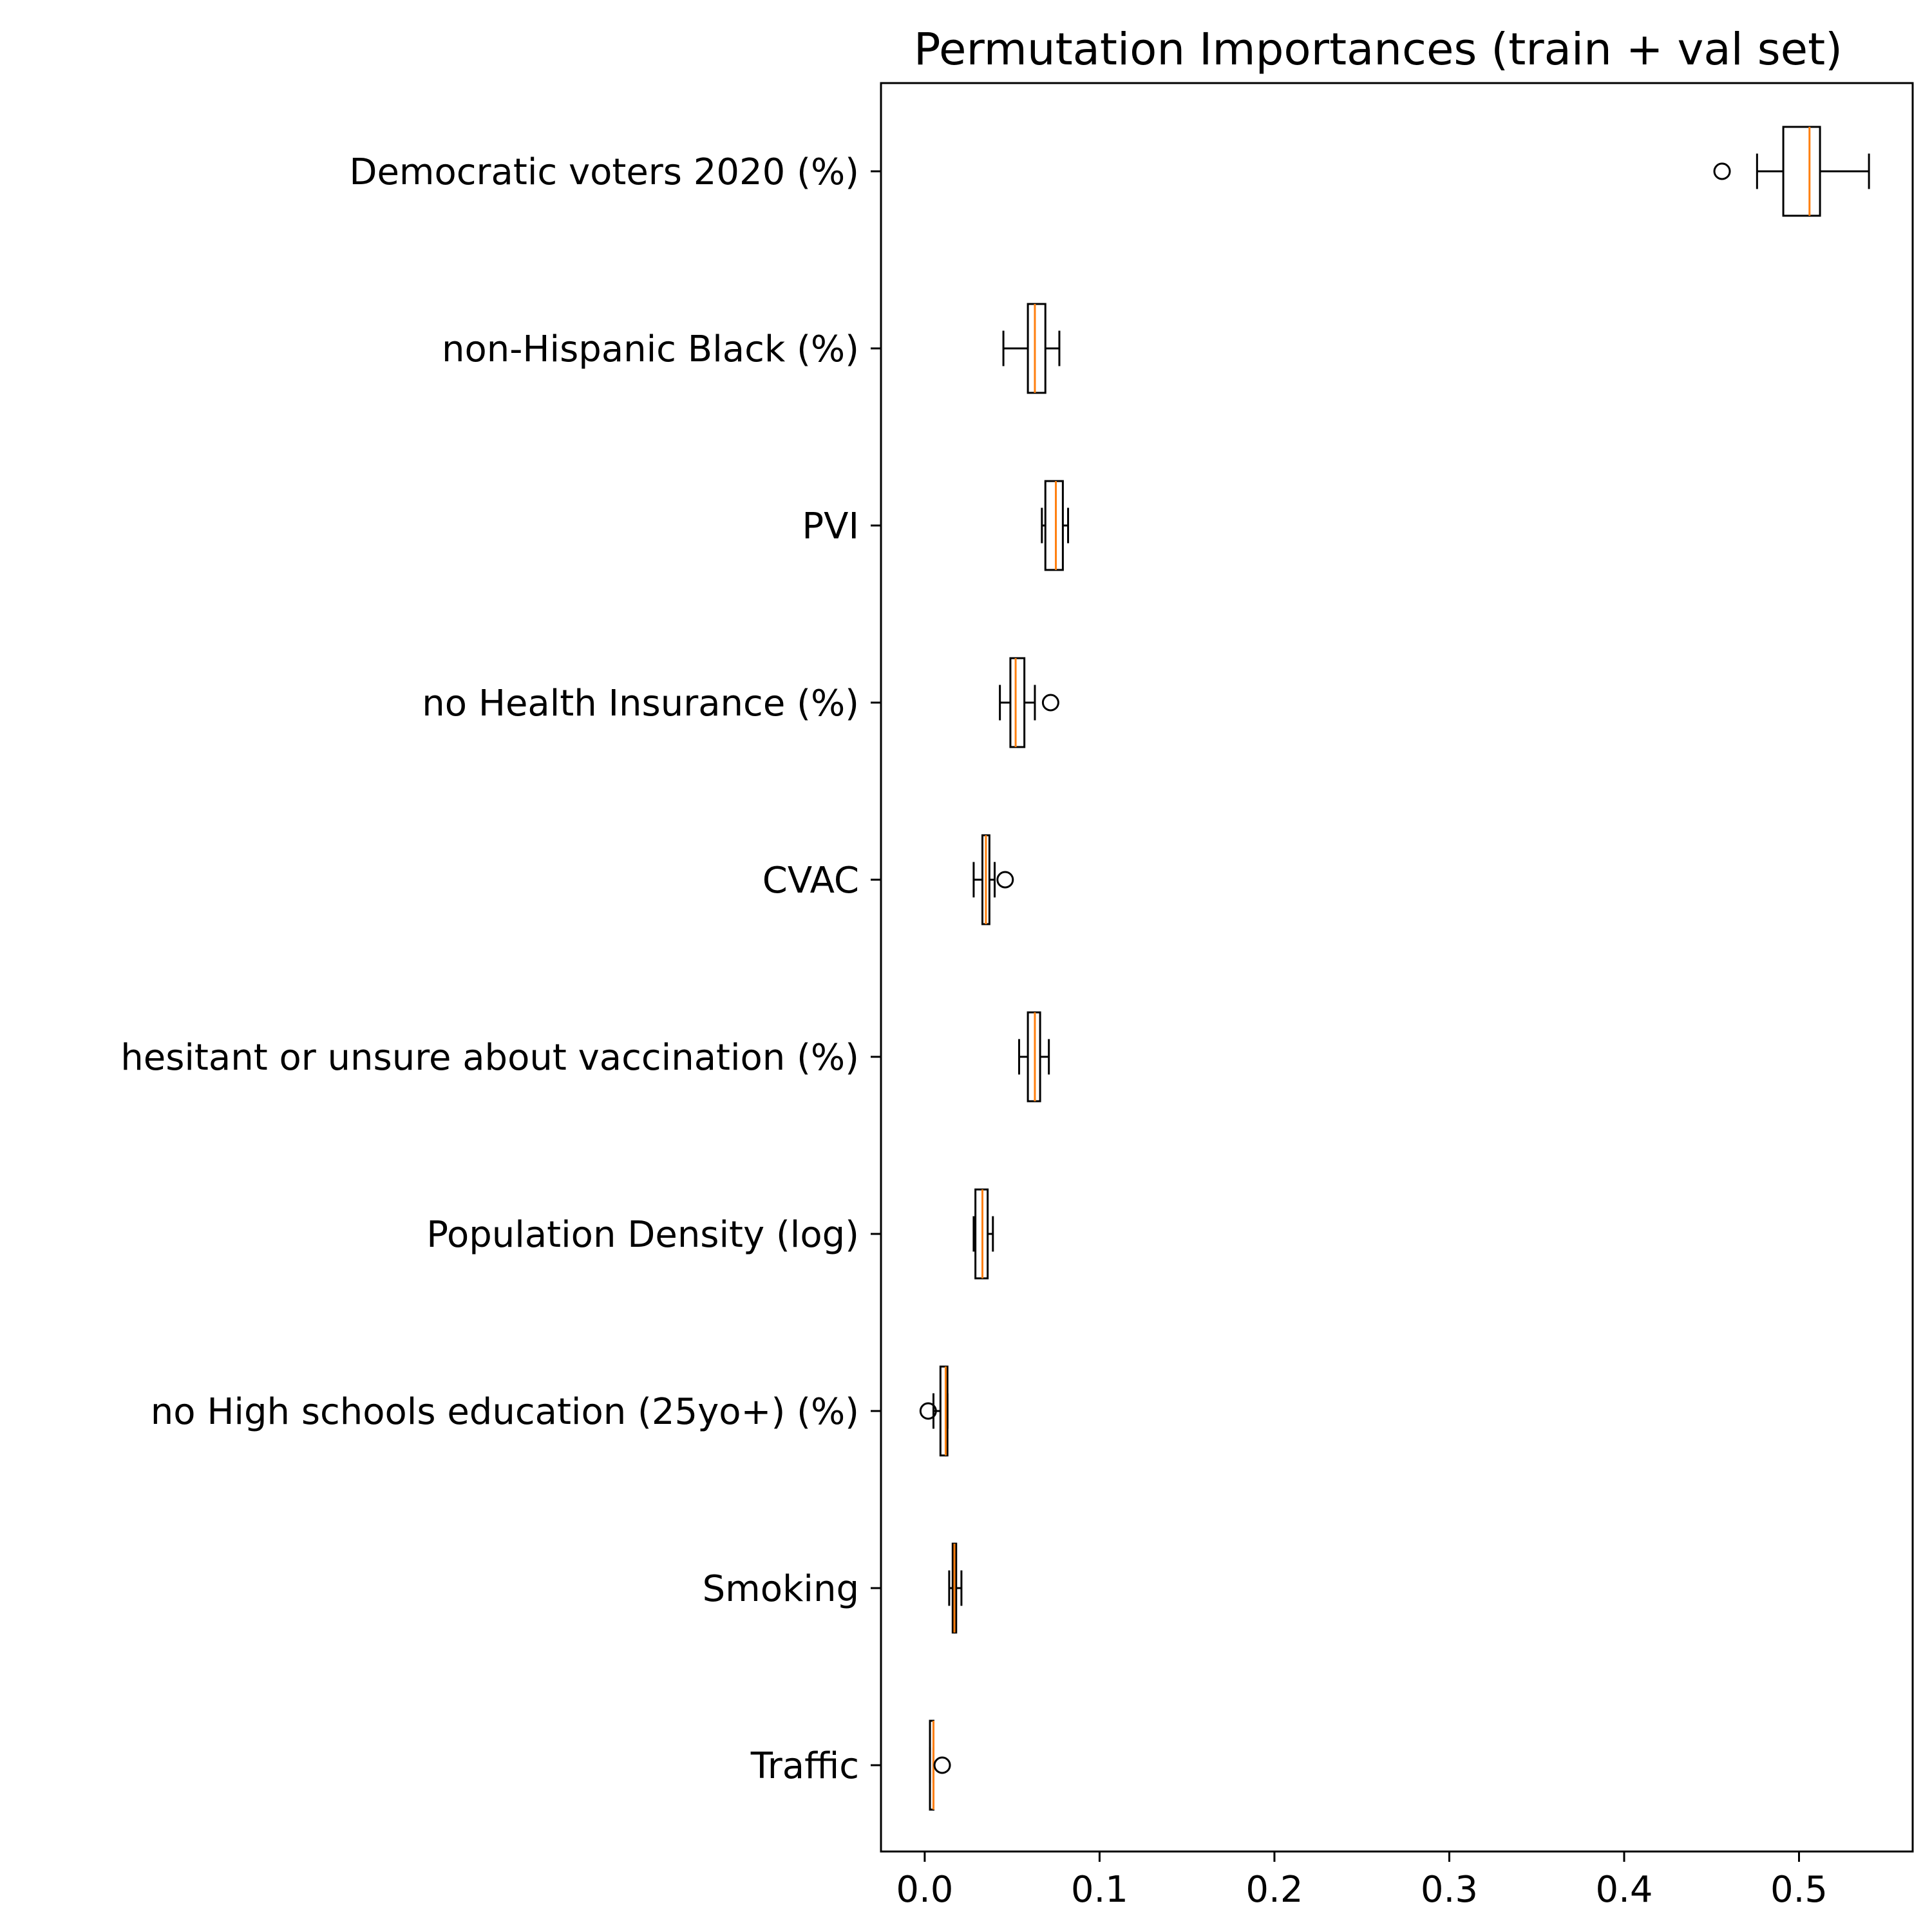  Describe the element at coordinates (781, 1589) in the screenshot. I see `y-tick-label: Smoking` at that location.